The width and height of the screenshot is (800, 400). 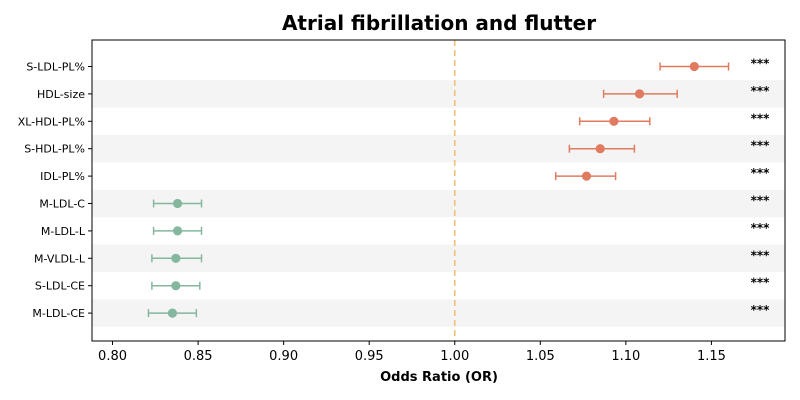 I want to click on x-tick-label: 1.15, so click(x=711, y=356).